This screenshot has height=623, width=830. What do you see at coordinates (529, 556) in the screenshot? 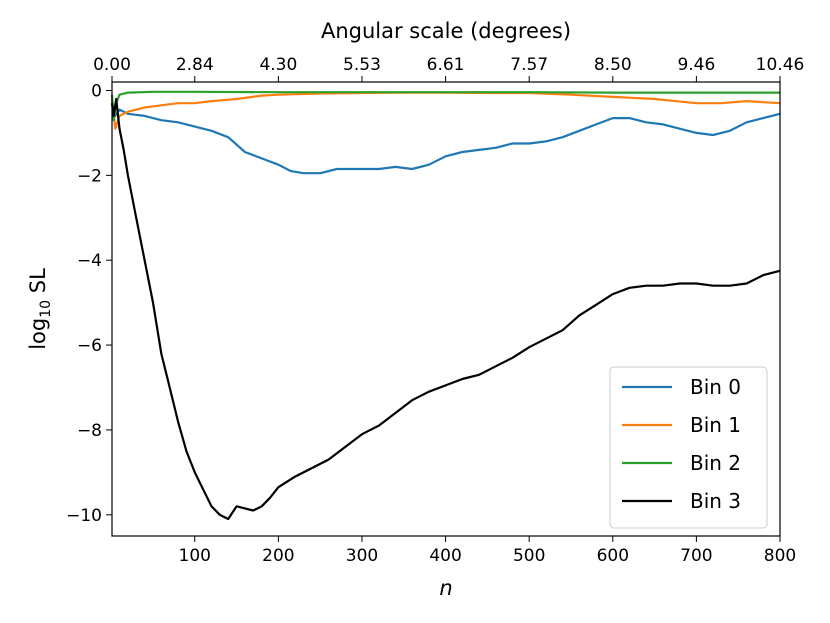
I see `x-tick-label: 500` at bounding box center [529, 556].